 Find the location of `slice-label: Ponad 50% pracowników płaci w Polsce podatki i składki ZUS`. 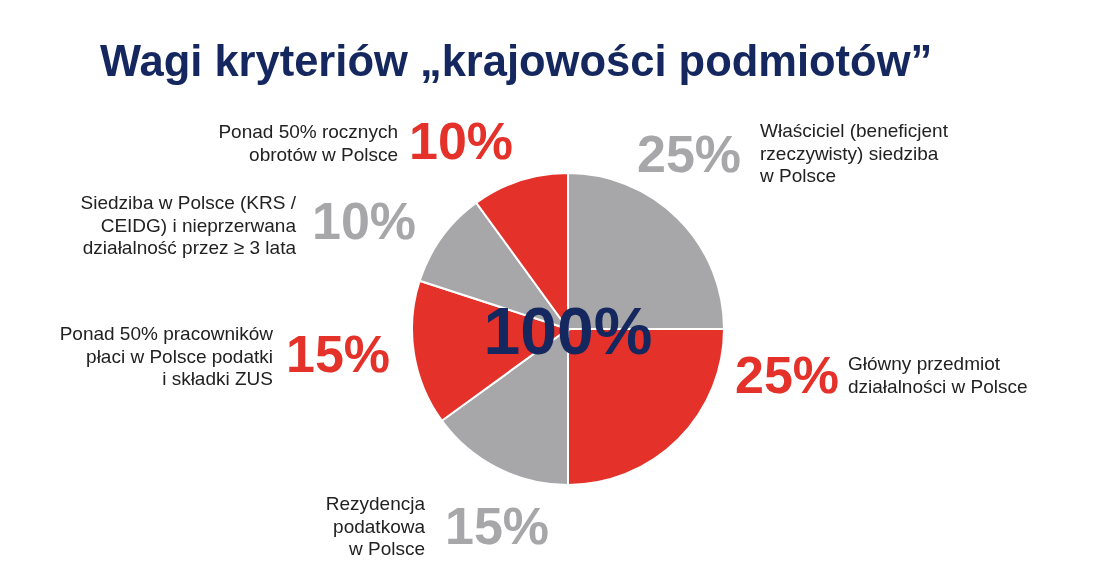

slice-label: Ponad 50% pracowników płaci w Polsce podatki i składki ZUS is located at coordinates (166, 356).